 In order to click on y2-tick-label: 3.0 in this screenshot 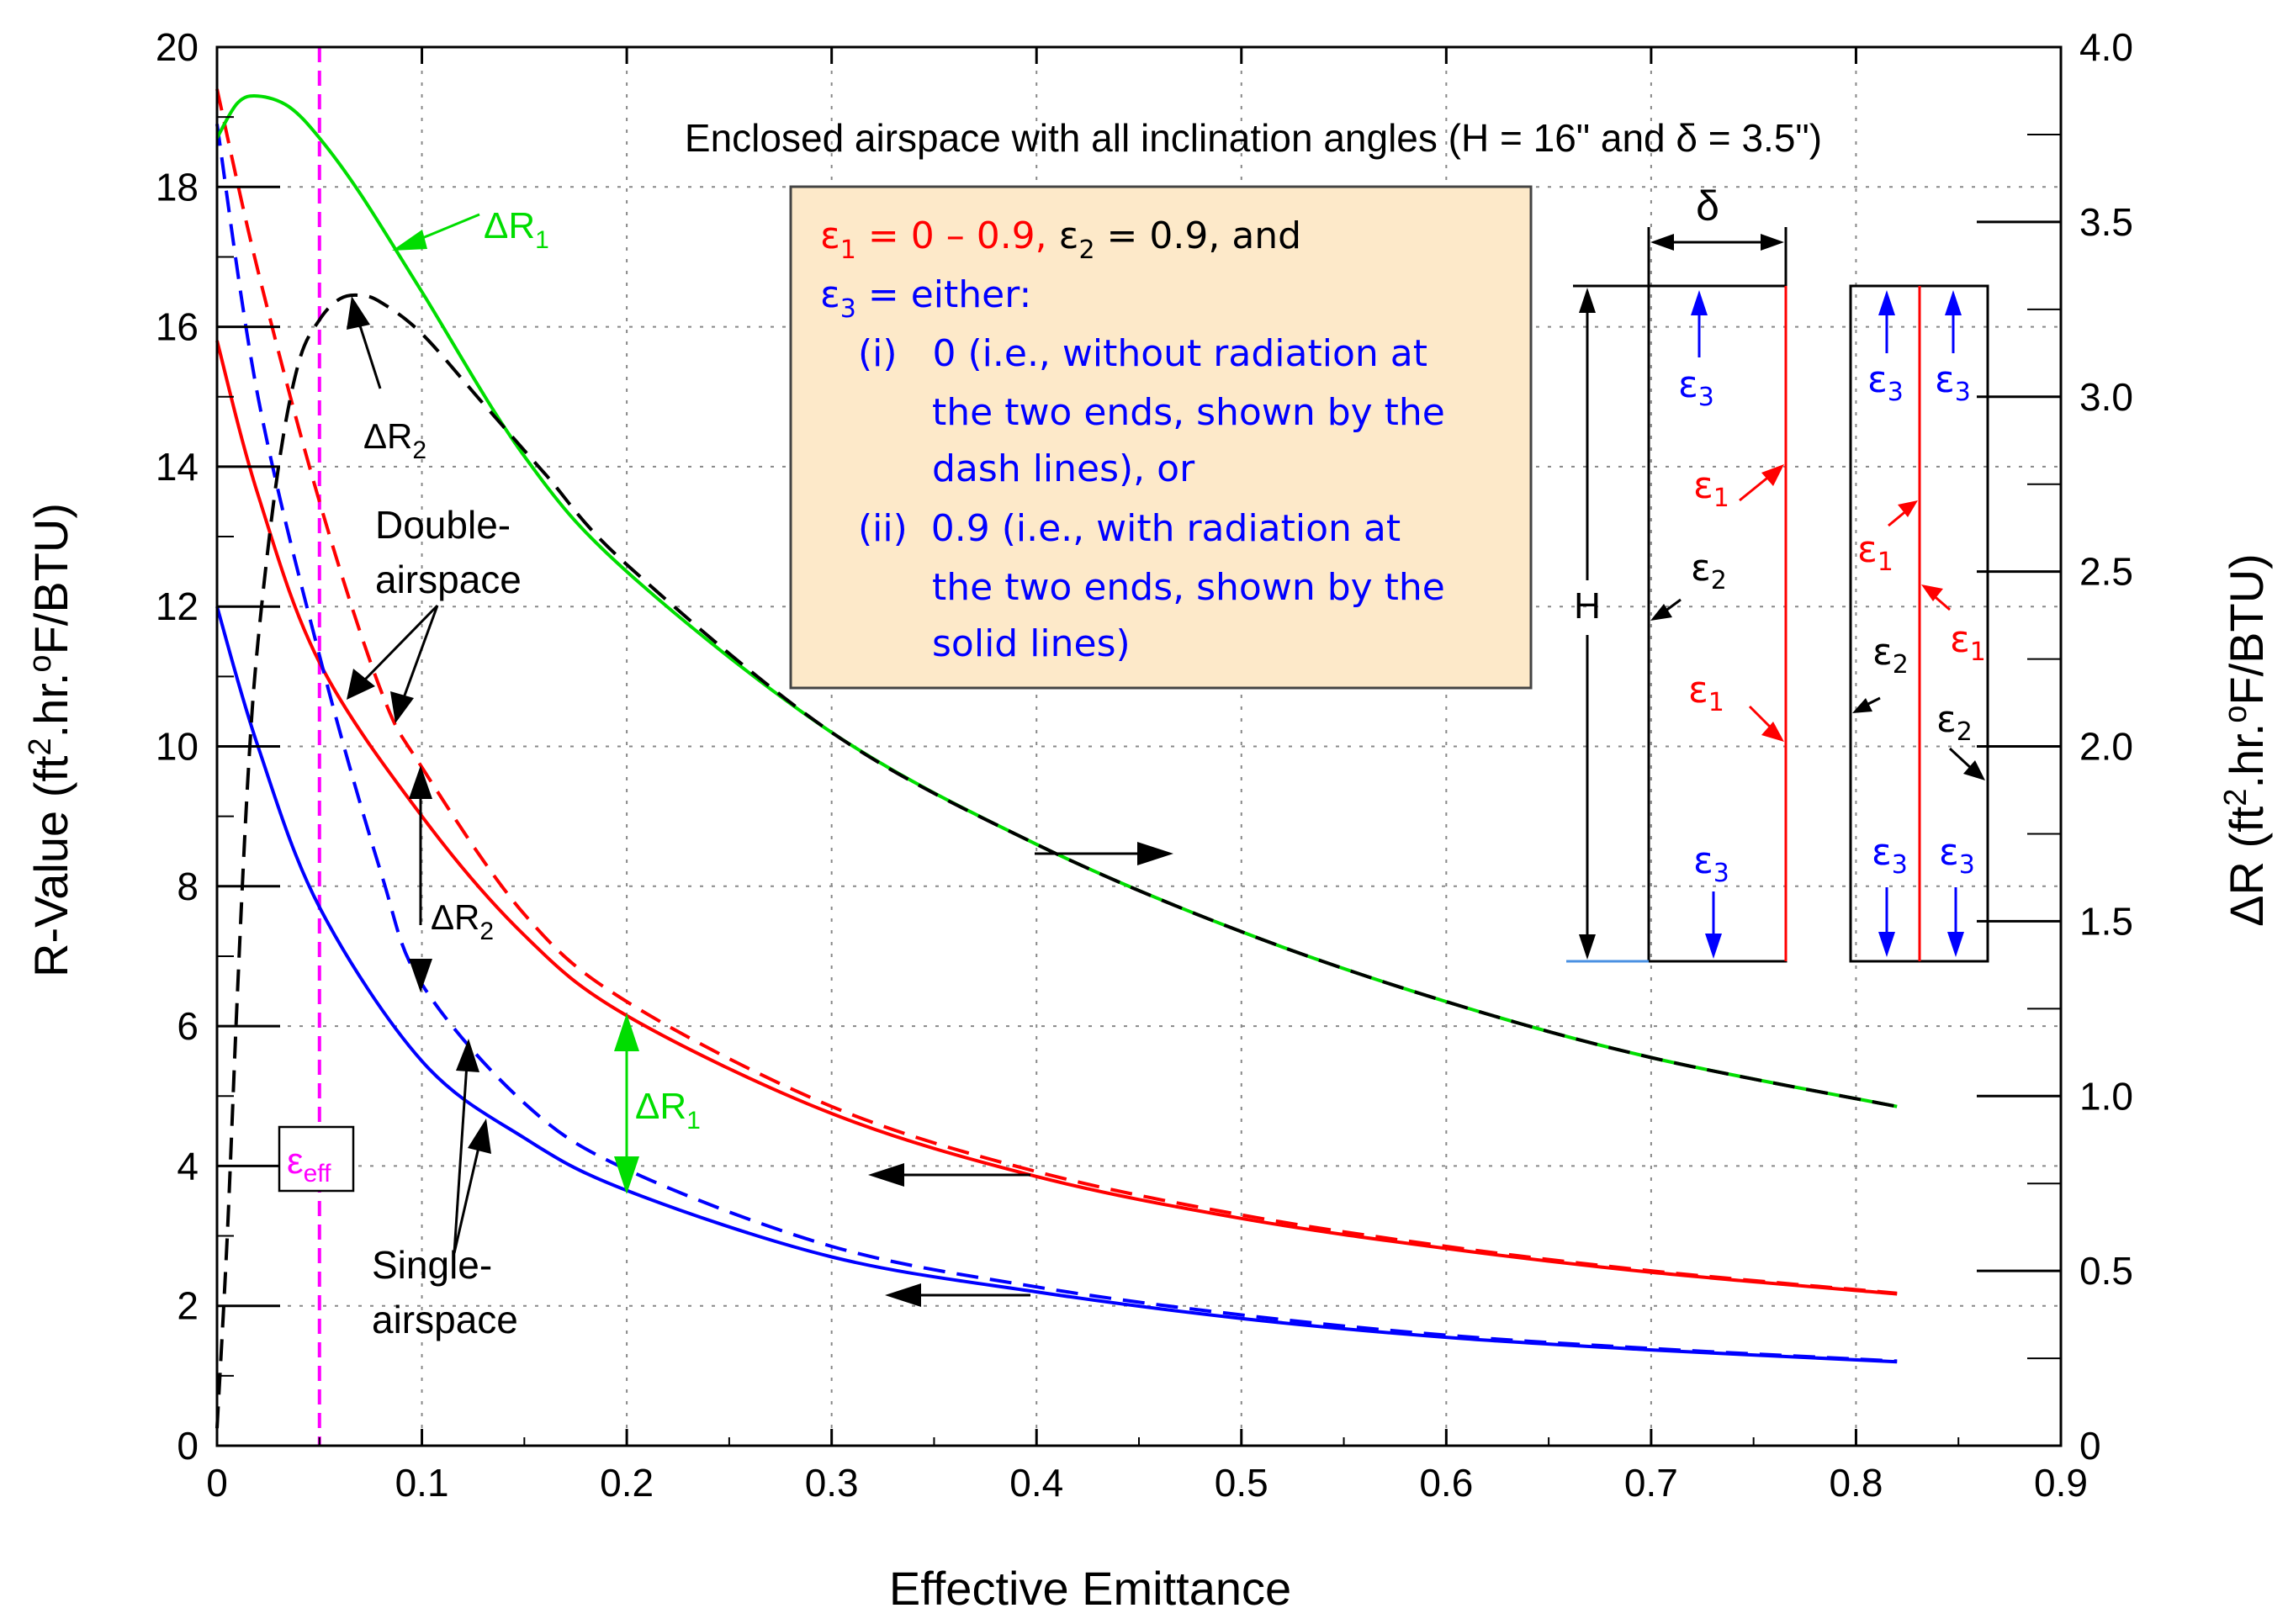, I will do `click(2106, 397)`.